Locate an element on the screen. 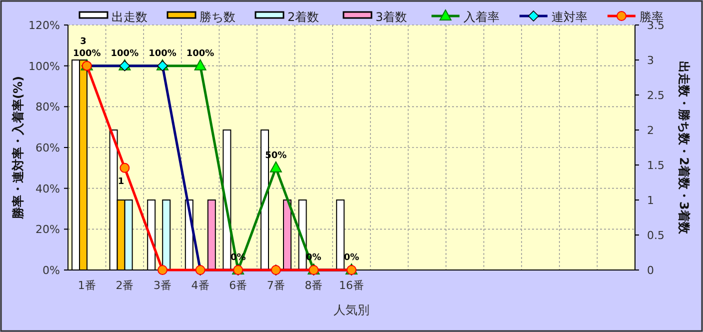  y2-tick-label: 3 is located at coordinates (650, 60).